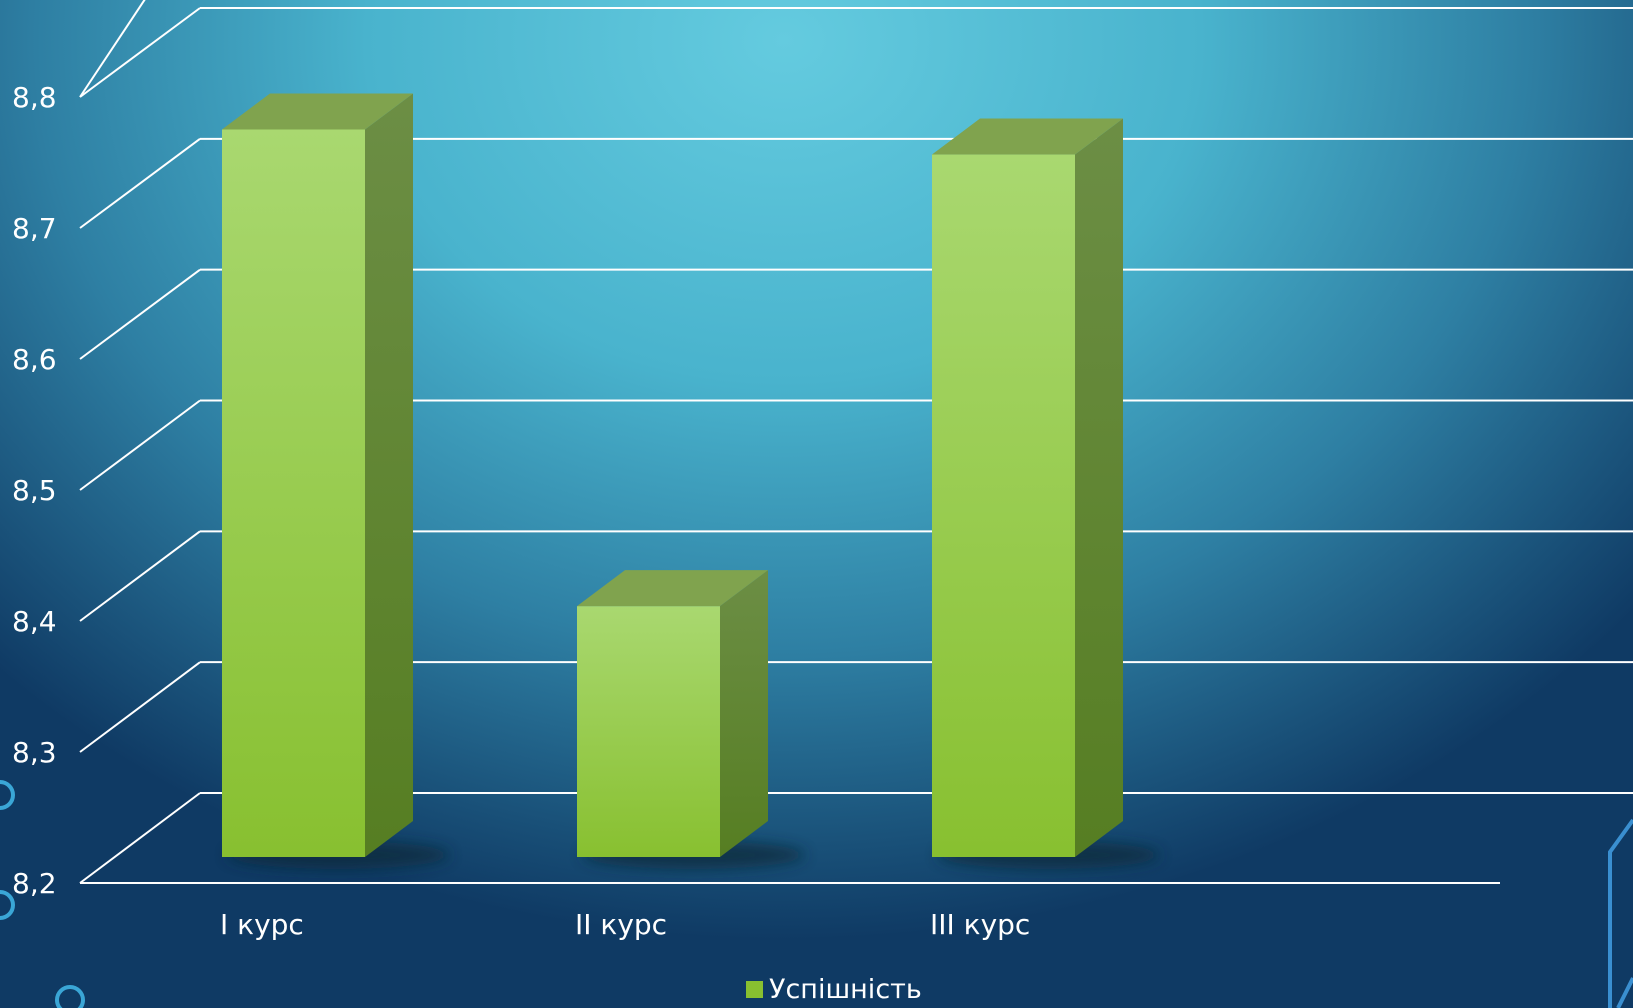 This screenshot has width=1633, height=1008. What do you see at coordinates (34, 621) in the screenshot?
I see `y-tick-label: 8,4` at bounding box center [34, 621].